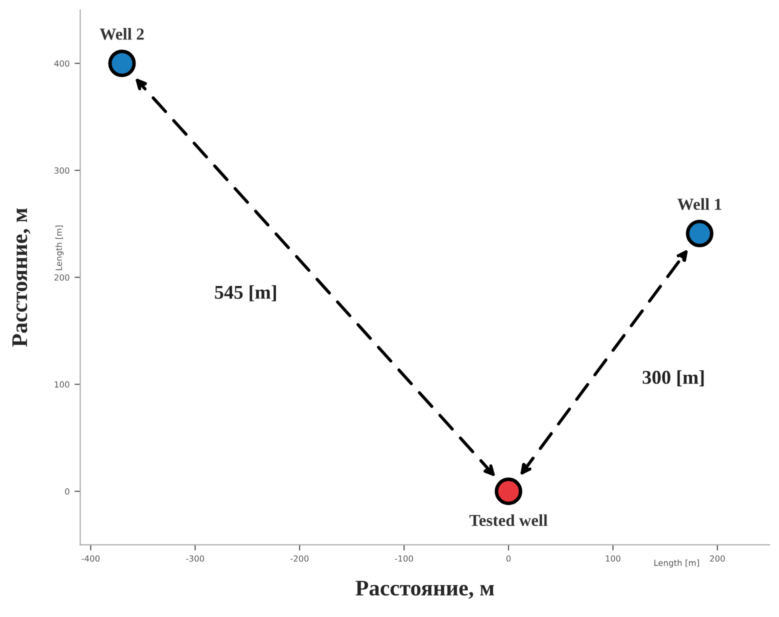  I want to click on x-tick-label: -100, so click(404, 558).